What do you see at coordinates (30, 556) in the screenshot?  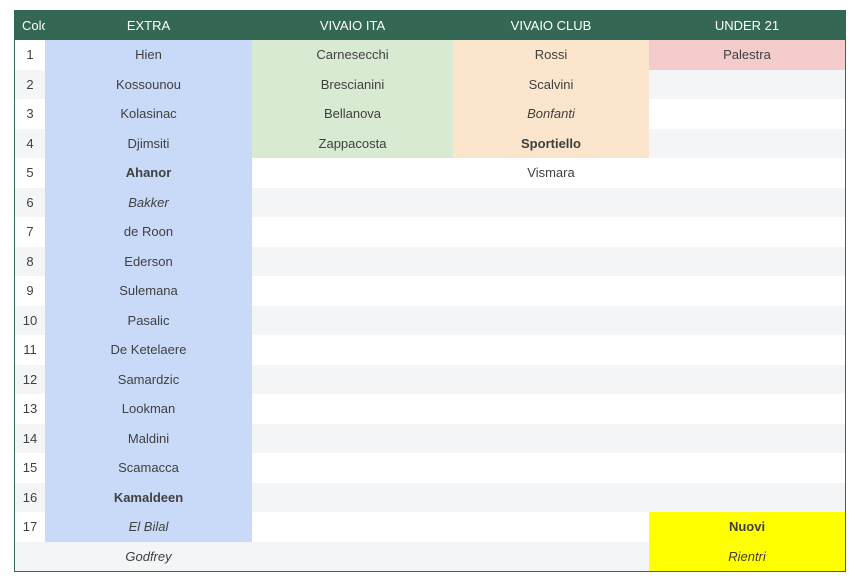 I see `row-number` at bounding box center [30, 556].